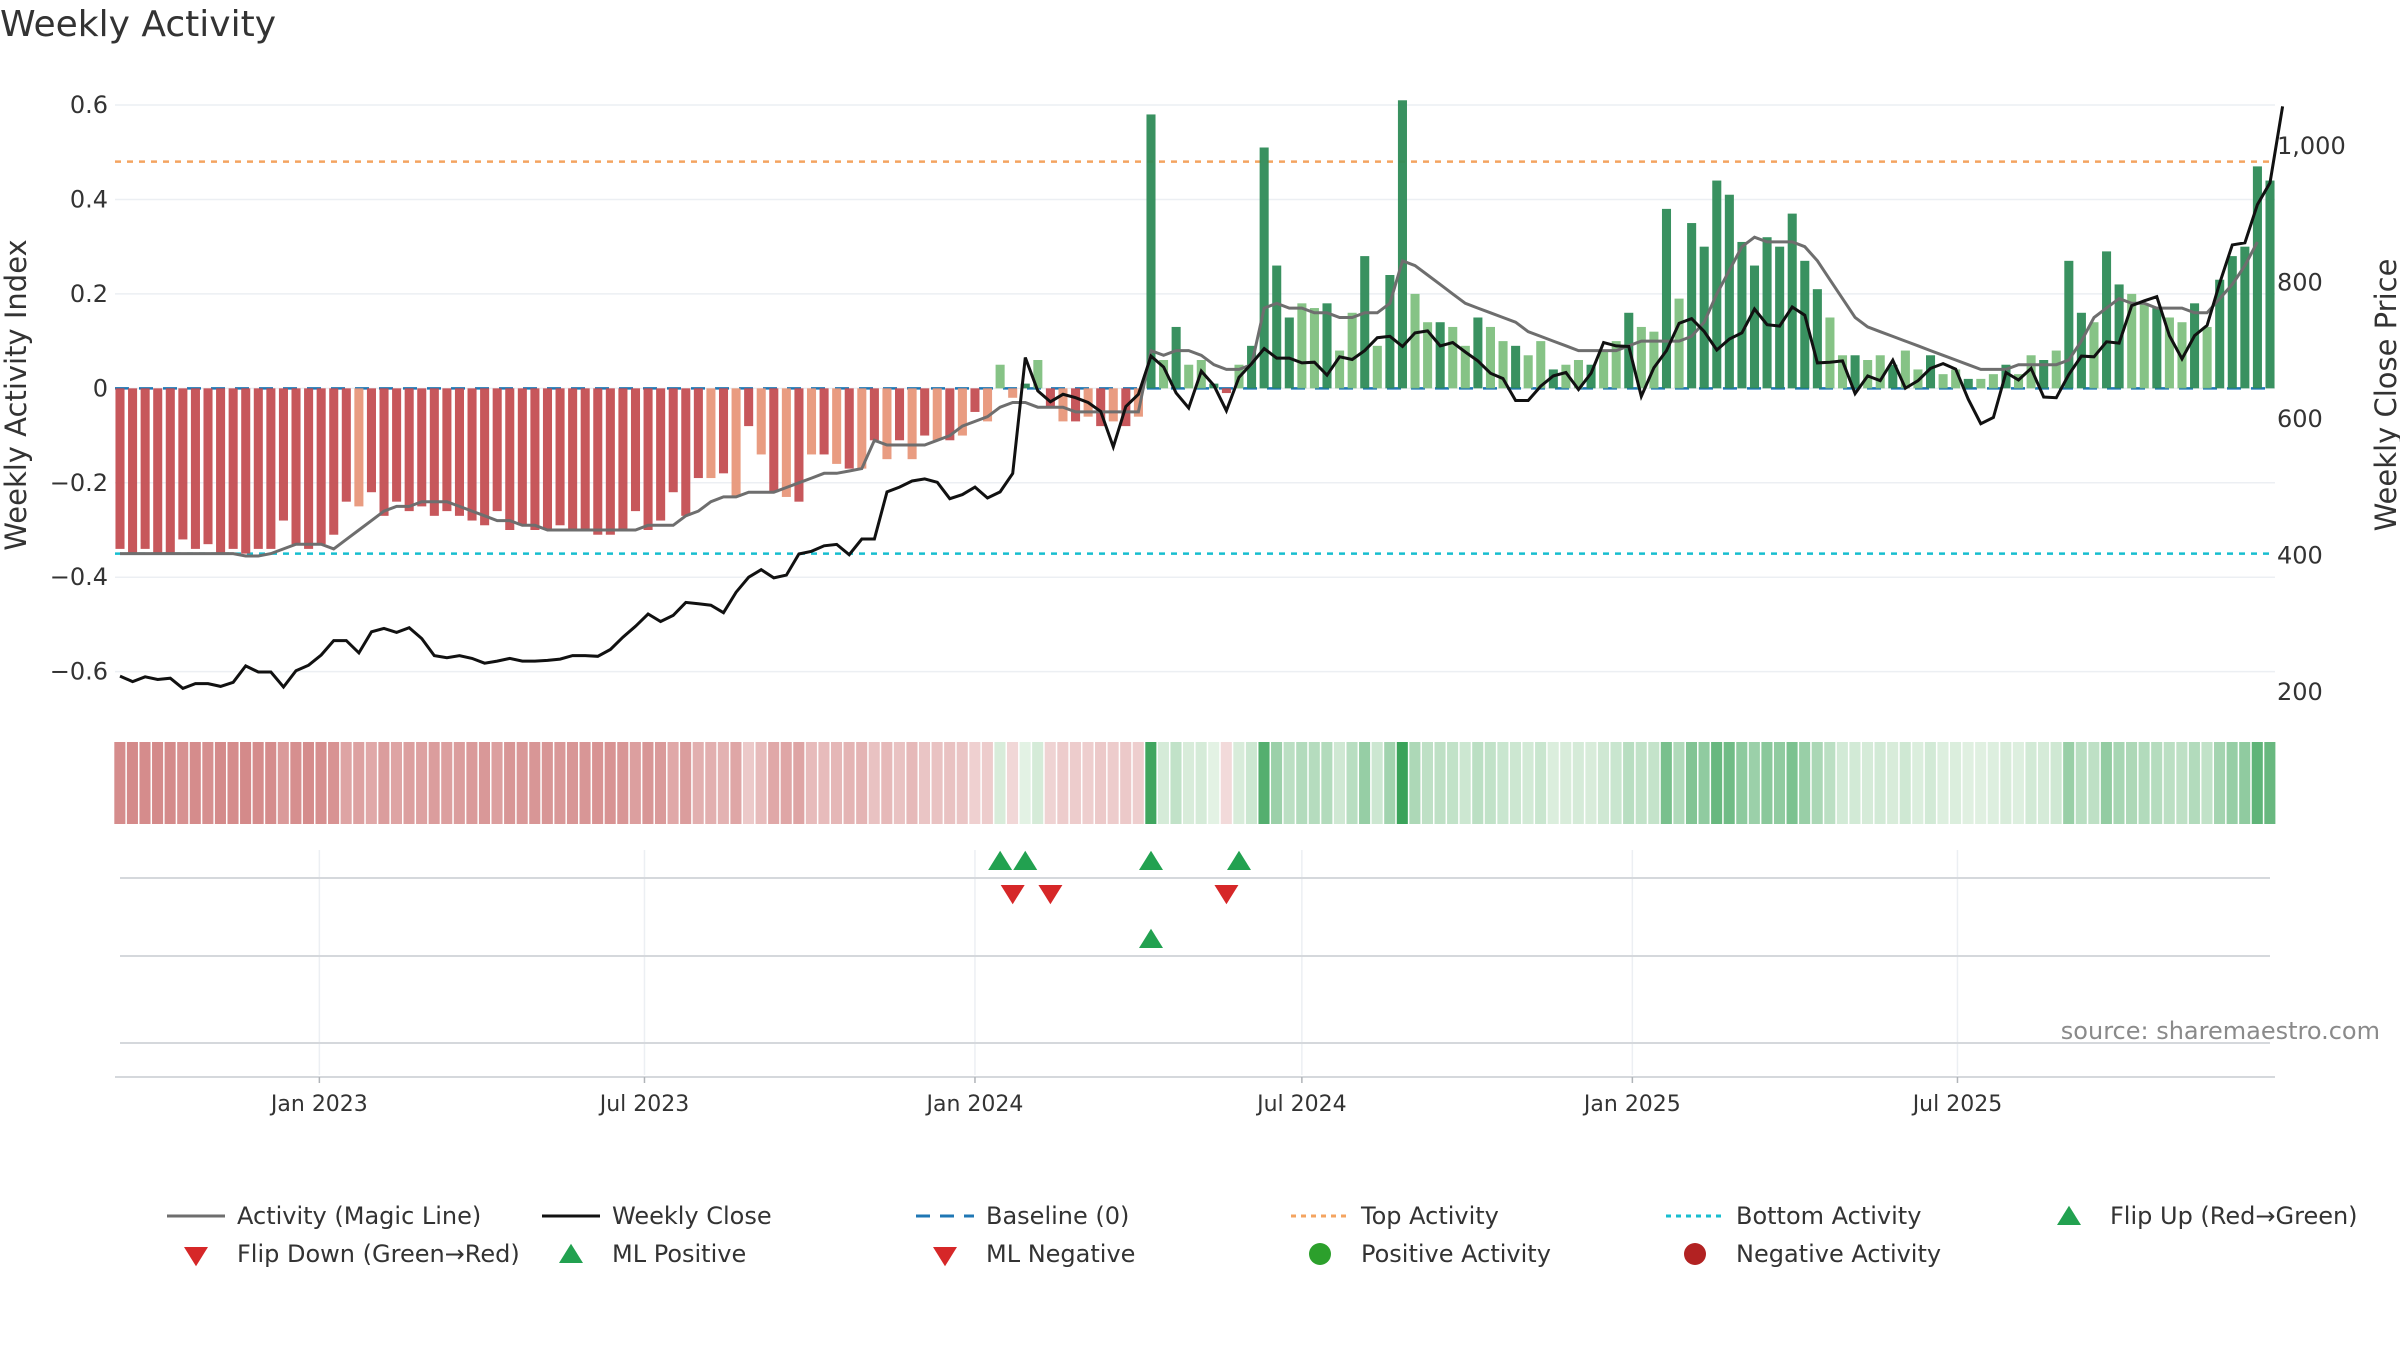 The width and height of the screenshot is (2400, 1350). What do you see at coordinates (1456, 1254) in the screenshot?
I see `legend-label-9: Positive Activity` at bounding box center [1456, 1254].